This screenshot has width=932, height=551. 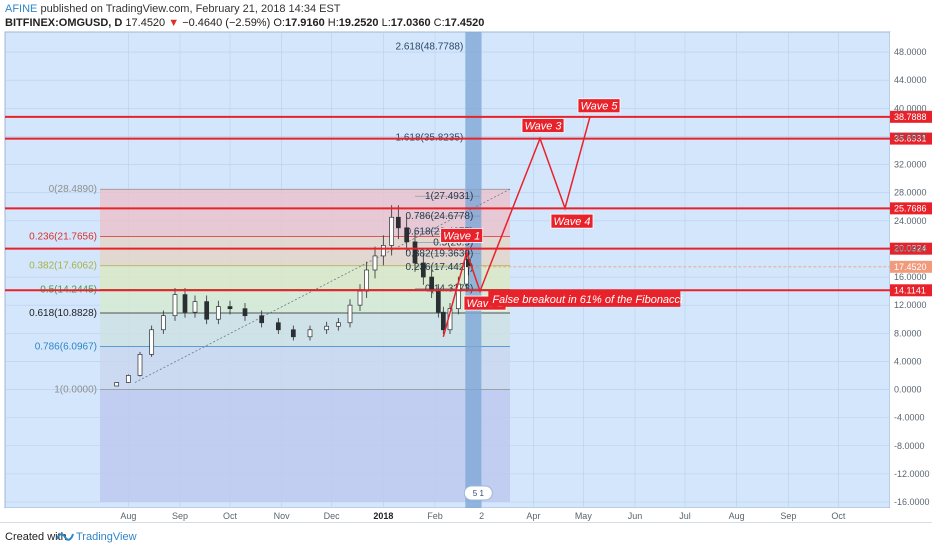 What do you see at coordinates (685, 516) in the screenshot?
I see `x-tick-label: Jul` at bounding box center [685, 516].